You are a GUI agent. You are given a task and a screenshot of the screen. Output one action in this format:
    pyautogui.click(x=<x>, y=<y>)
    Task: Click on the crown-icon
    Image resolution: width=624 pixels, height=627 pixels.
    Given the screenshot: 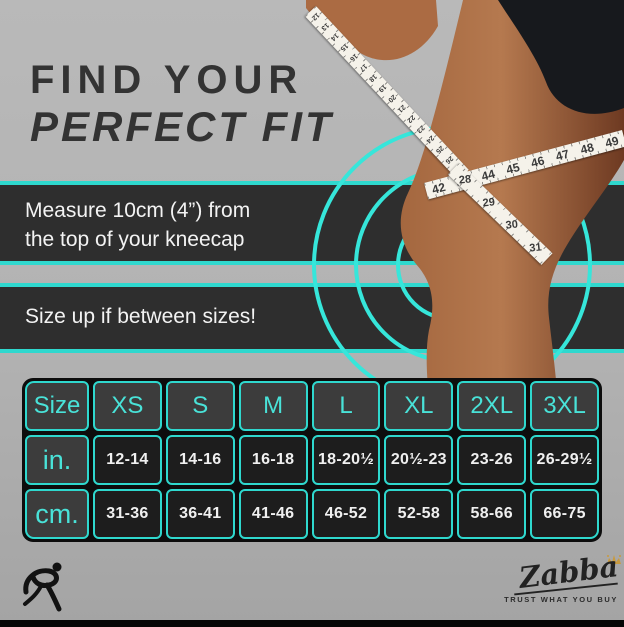 What is the action you would take?
    pyautogui.click(x=614, y=561)
    